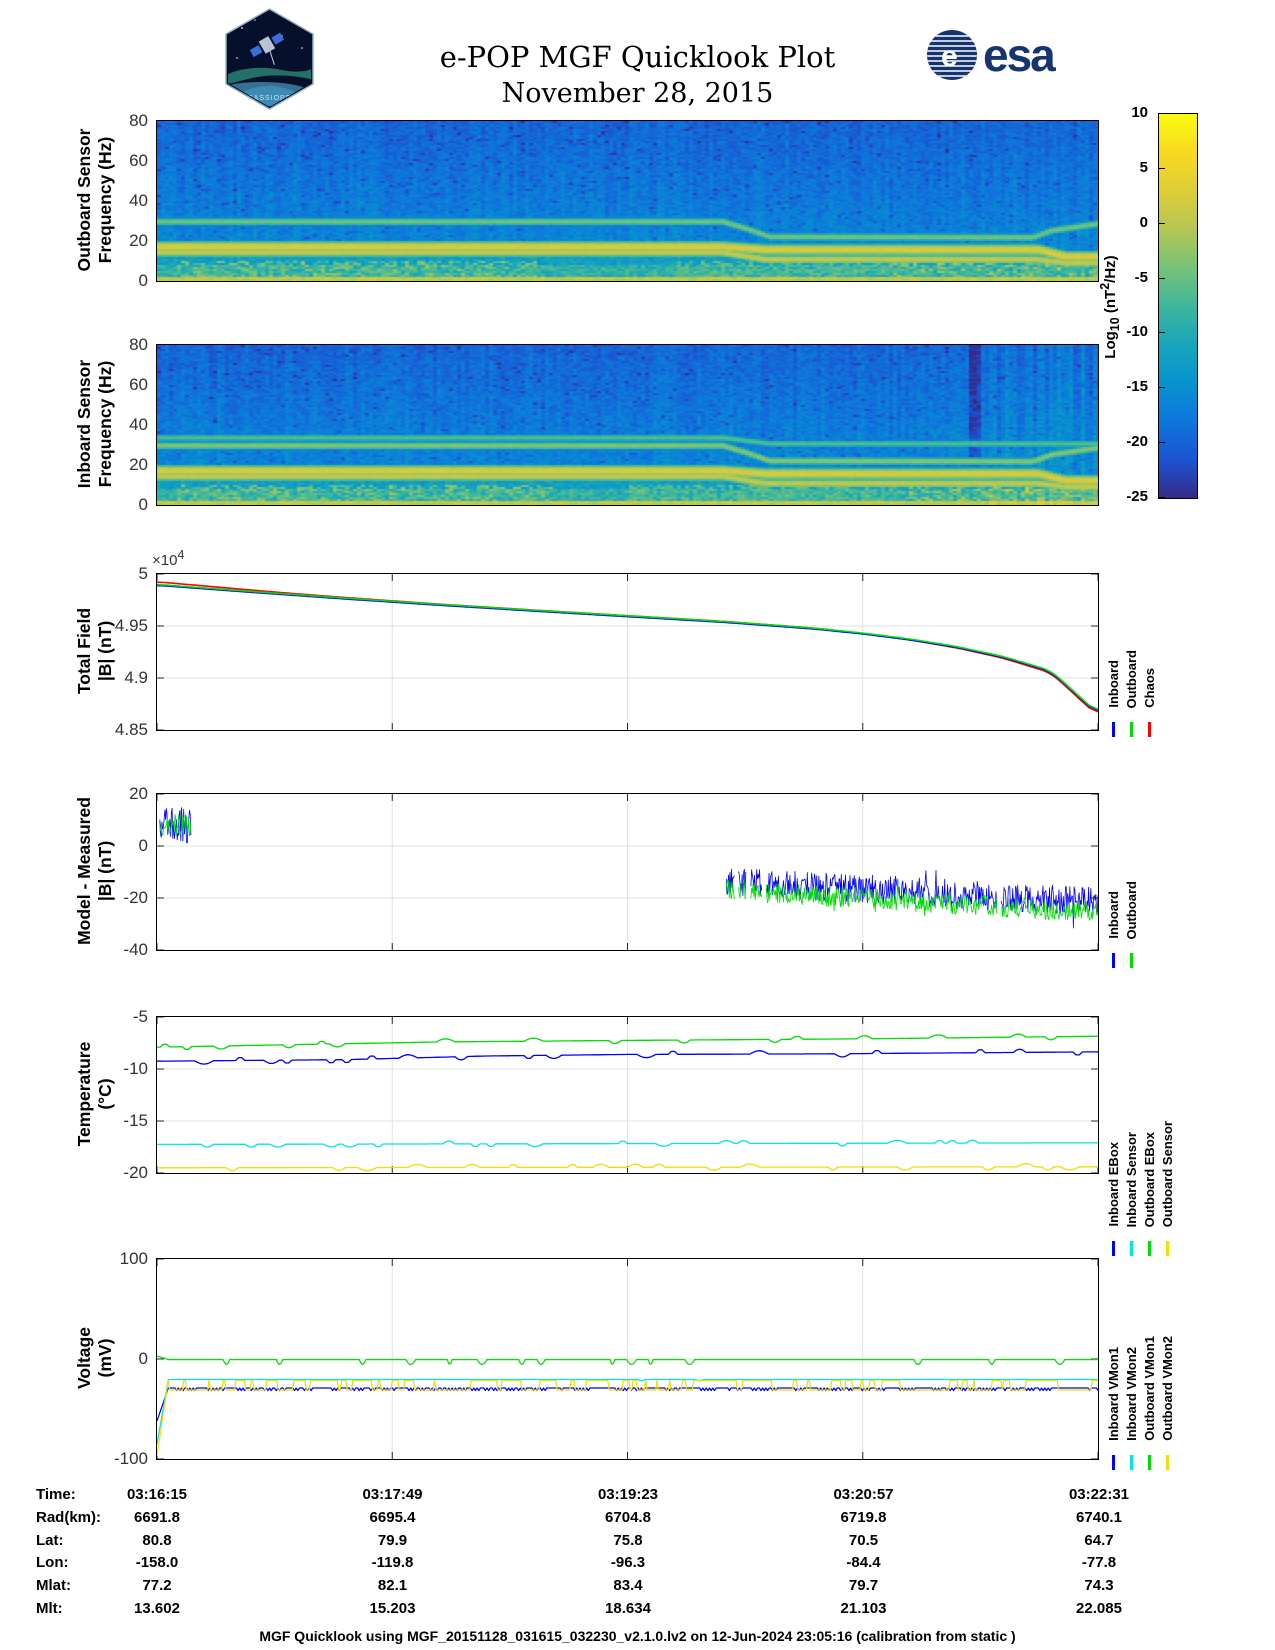 The height and width of the screenshot is (1650, 1275). What do you see at coordinates (53, 1586) in the screenshot?
I see `table-row-label: Mlat:` at bounding box center [53, 1586].